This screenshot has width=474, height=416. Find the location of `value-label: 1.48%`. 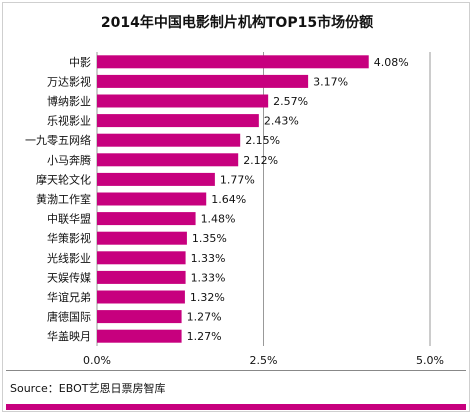

value-label: 1.48% is located at coordinates (218, 219).